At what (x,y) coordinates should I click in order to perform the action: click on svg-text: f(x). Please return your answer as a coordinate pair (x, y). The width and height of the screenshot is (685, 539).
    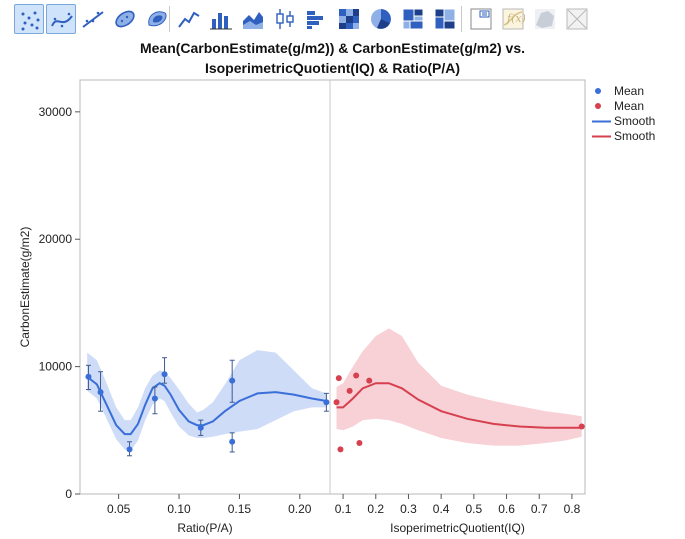
    Looking at the image, I should click on (515, 18).